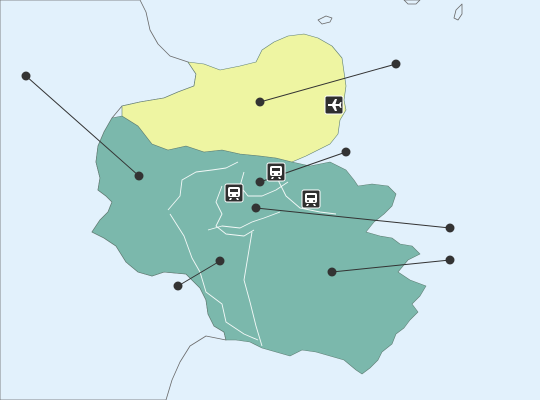 The image size is (540, 400). I want to click on callout-leader-north-west, so click(82, 126).